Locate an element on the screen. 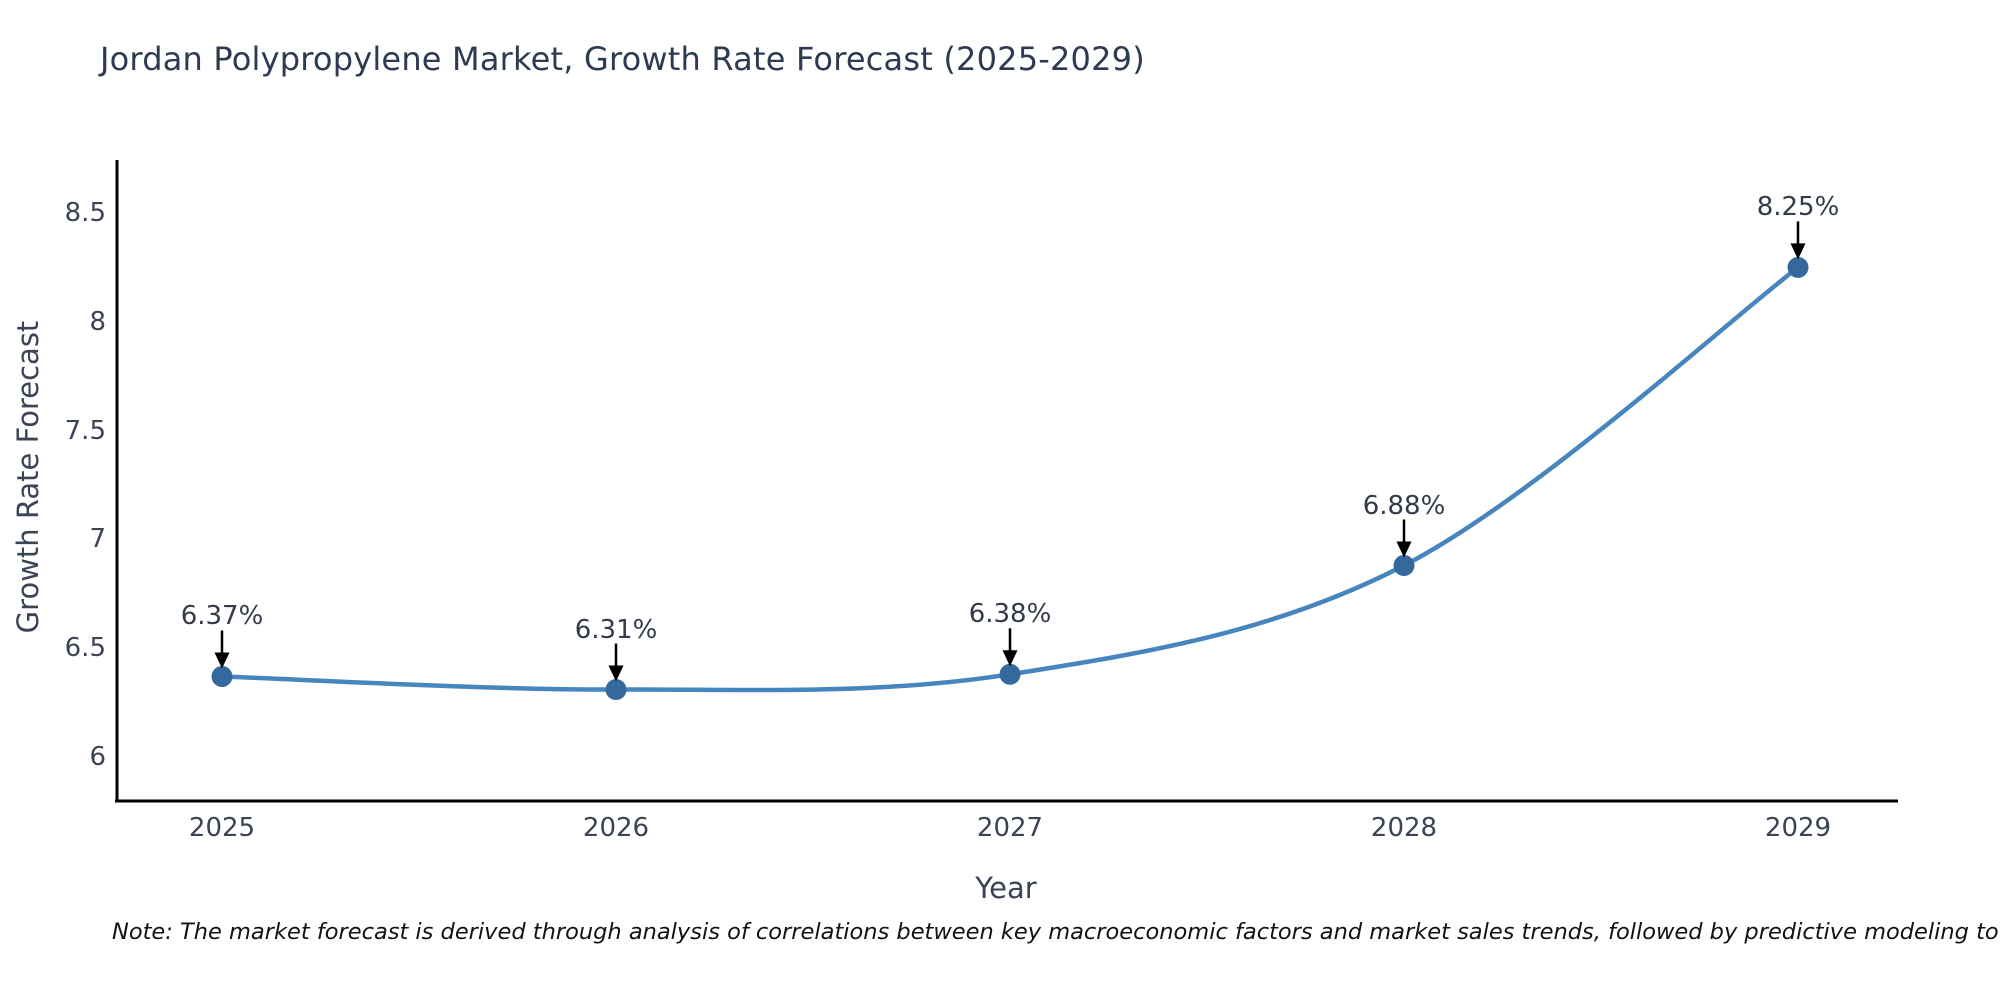 This screenshot has height=1000, width=2000. point-value-label: 6.88% is located at coordinates (1404, 505).